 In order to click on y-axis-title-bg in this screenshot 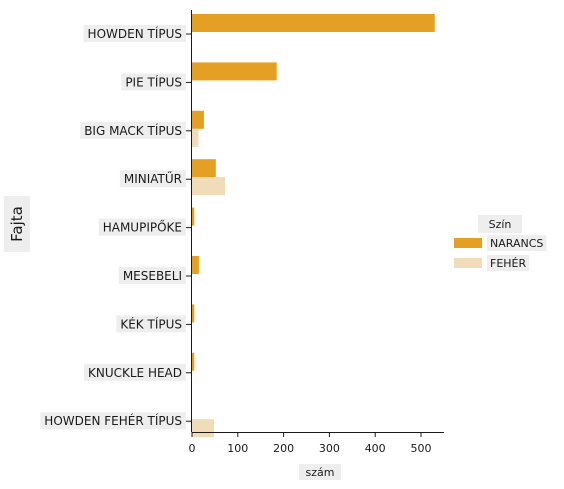, I will do `click(17, 224)`.